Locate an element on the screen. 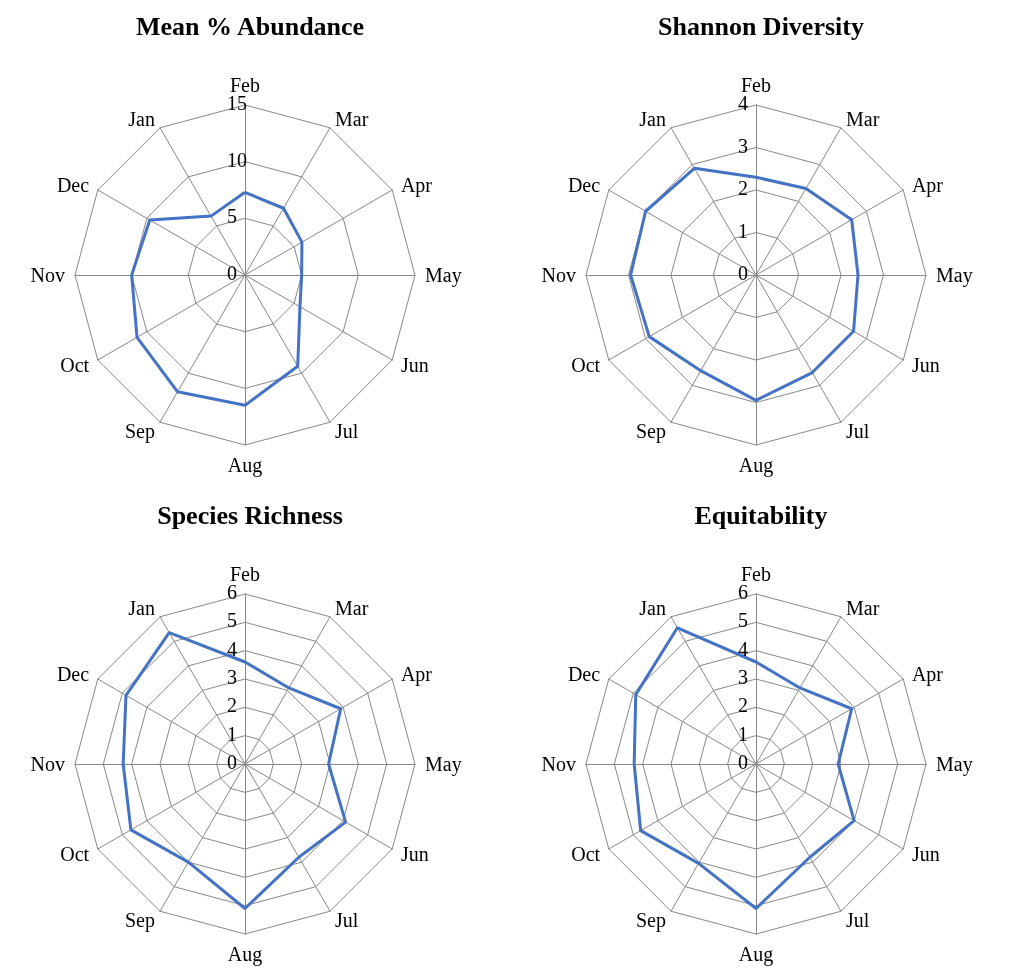 The image size is (1022, 979). chart-title: Shannon Diversity is located at coordinates (761, 26).